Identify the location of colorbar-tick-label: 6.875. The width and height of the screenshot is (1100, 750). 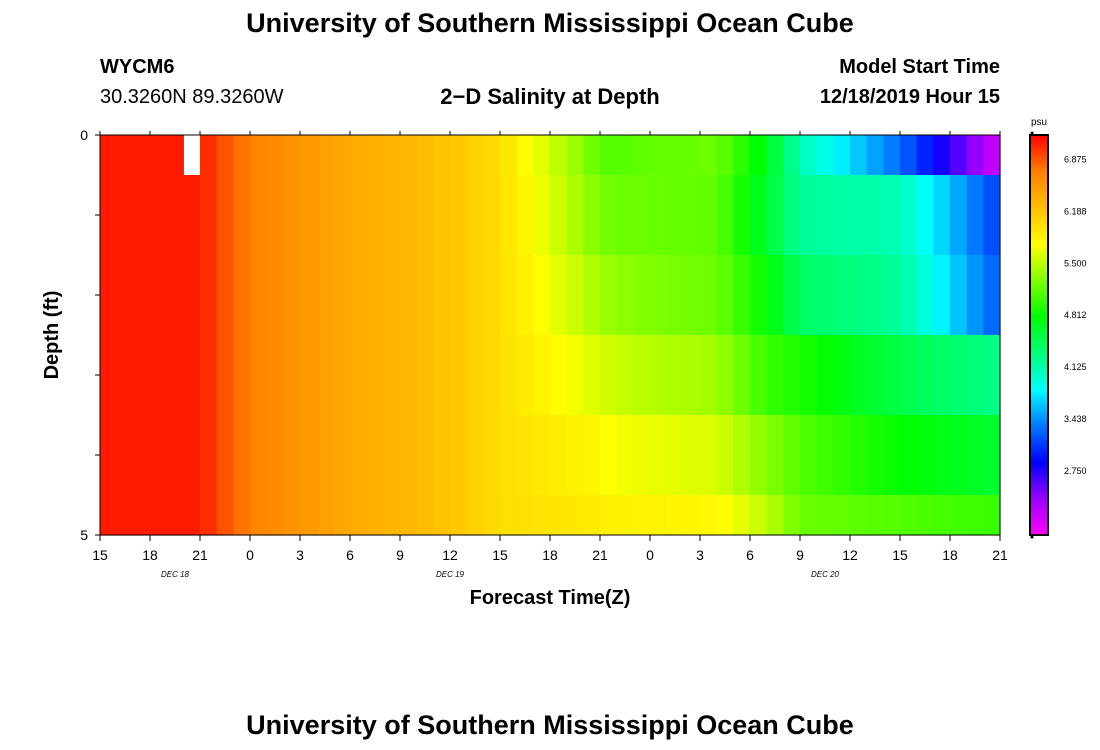
(1075, 160).